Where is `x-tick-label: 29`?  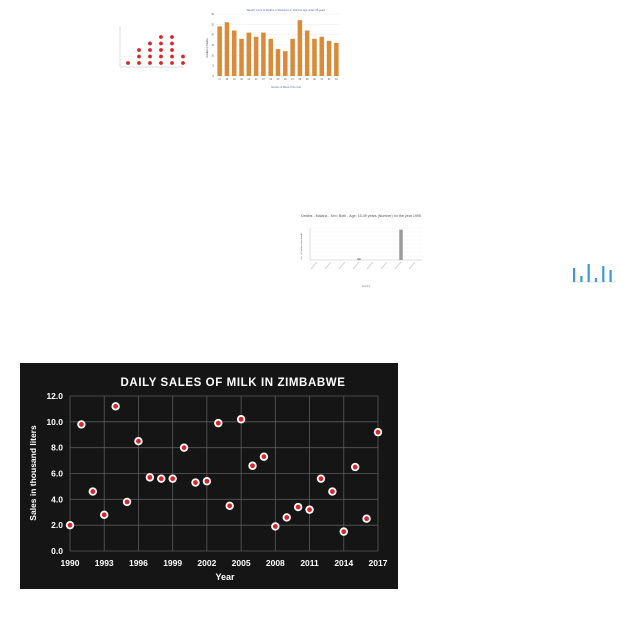
x-tick-label: 29 is located at coordinates (307, 79).